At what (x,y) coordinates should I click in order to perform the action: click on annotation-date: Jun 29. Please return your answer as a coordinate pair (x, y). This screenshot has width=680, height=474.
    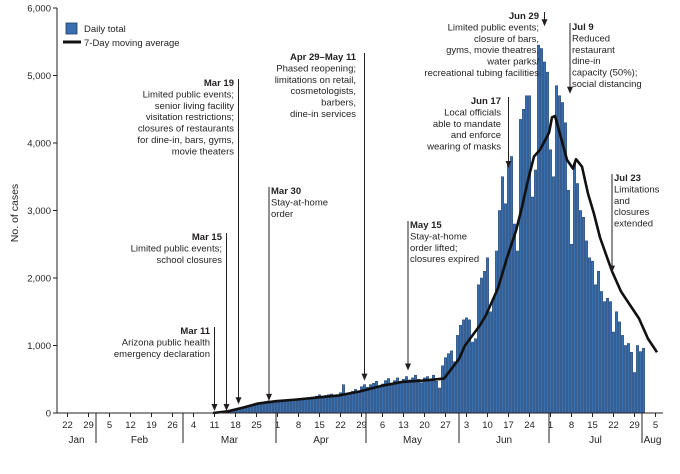
    Looking at the image, I should click on (524, 16).